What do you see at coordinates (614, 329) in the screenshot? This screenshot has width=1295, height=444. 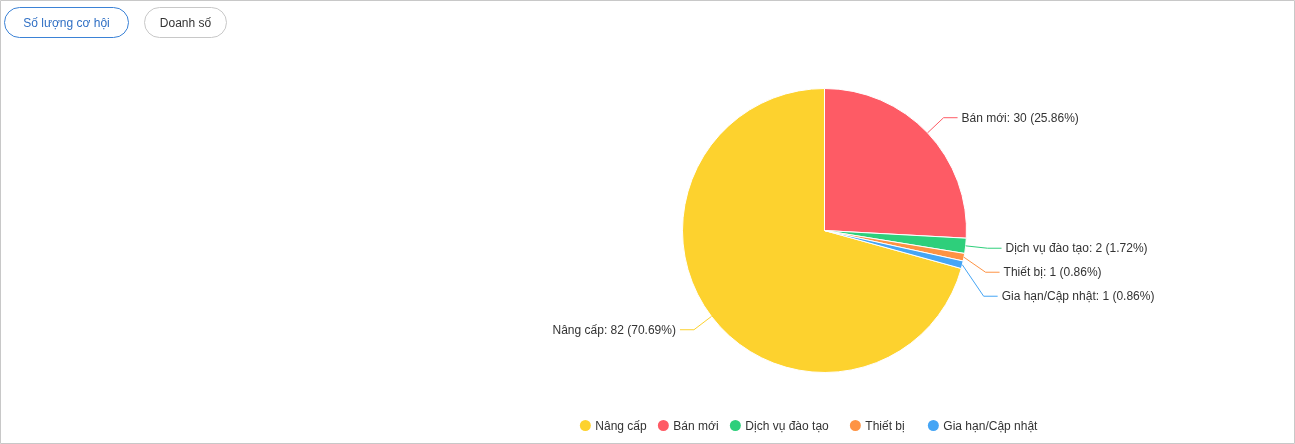 I see `data-label: Nâng cấp: 82 (70.69%)` at bounding box center [614, 329].